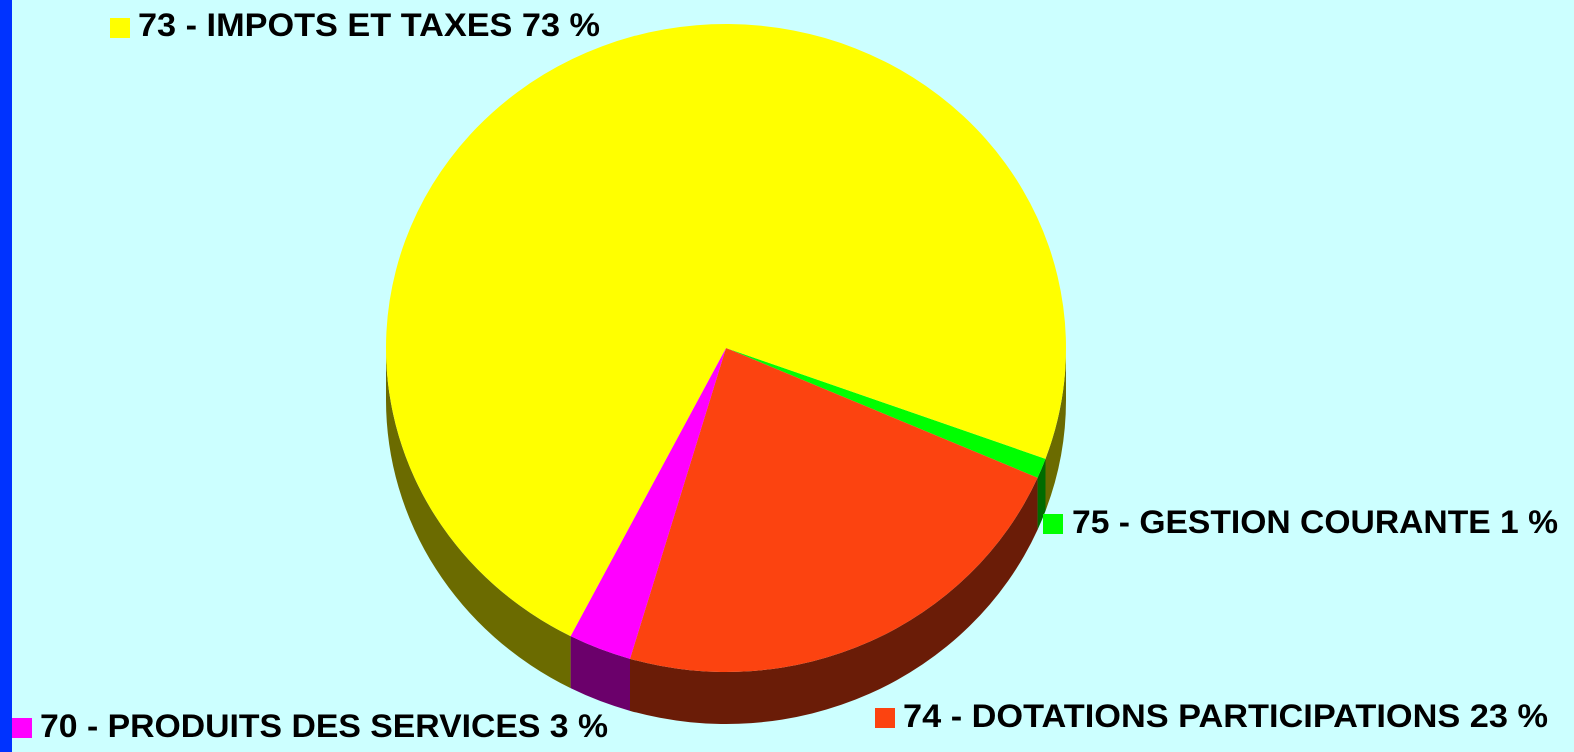 This screenshot has width=1574, height=752. I want to click on data-label: 74 - DOTATIONS PARTICIPATIONS 23 %, so click(1225, 716).